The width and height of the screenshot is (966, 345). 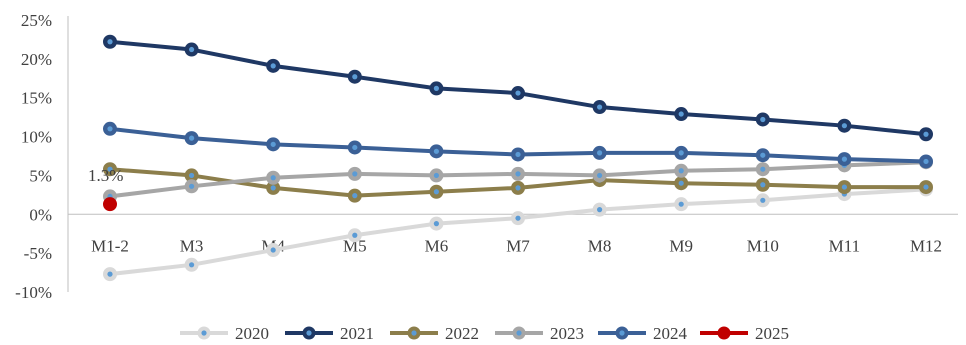 What do you see at coordinates (110, 245) in the screenshot?
I see `x-tick-label: M1-2` at bounding box center [110, 245].